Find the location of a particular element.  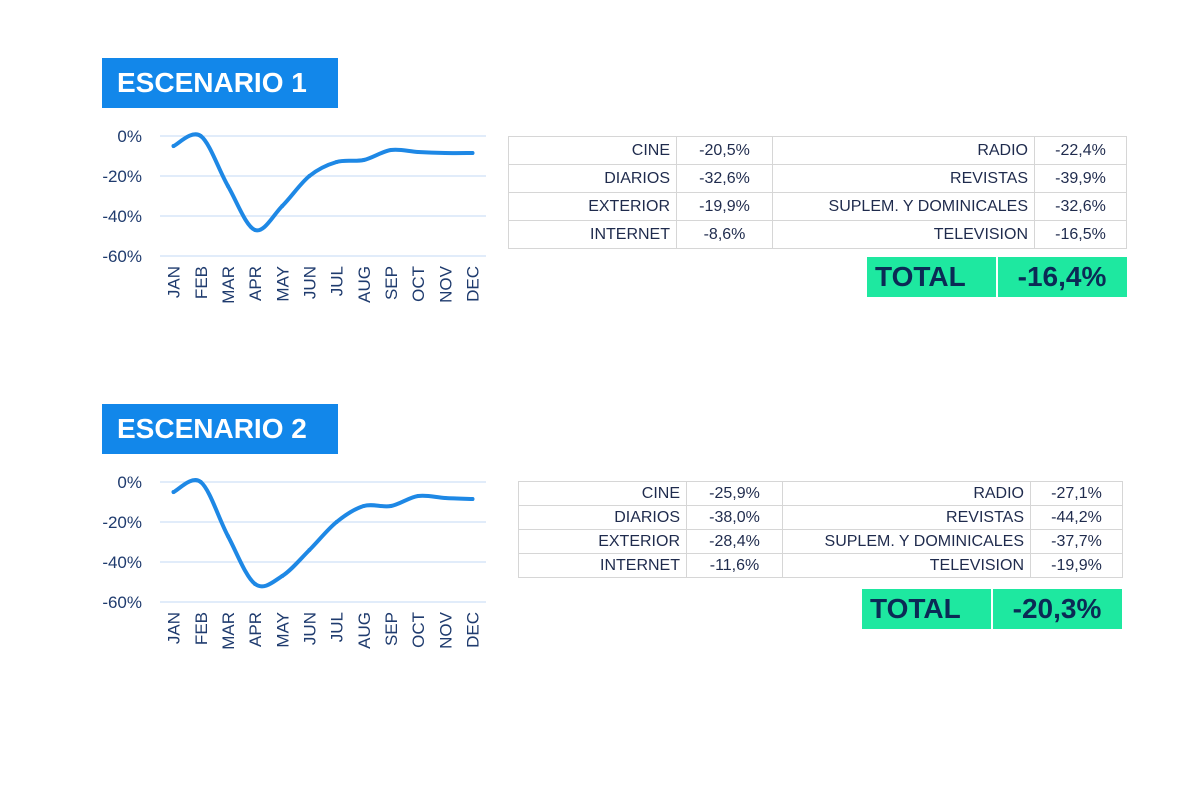

media-value: -28,4% is located at coordinates (734, 541).